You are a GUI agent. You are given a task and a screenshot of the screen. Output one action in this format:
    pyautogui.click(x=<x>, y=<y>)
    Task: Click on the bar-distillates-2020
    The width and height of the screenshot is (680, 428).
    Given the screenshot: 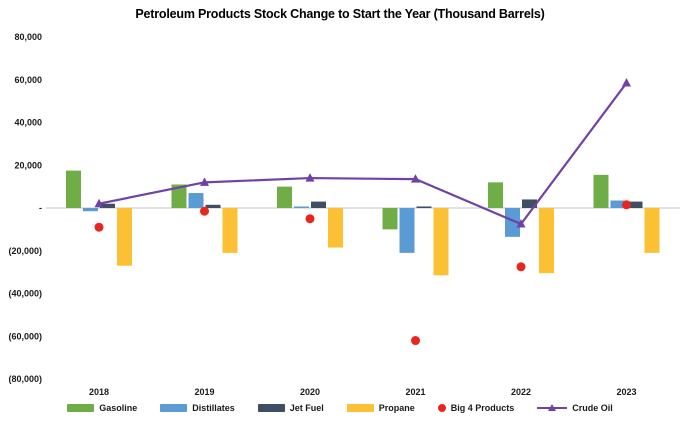 What is the action you would take?
    pyautogui.click(x=301, y=207)
    